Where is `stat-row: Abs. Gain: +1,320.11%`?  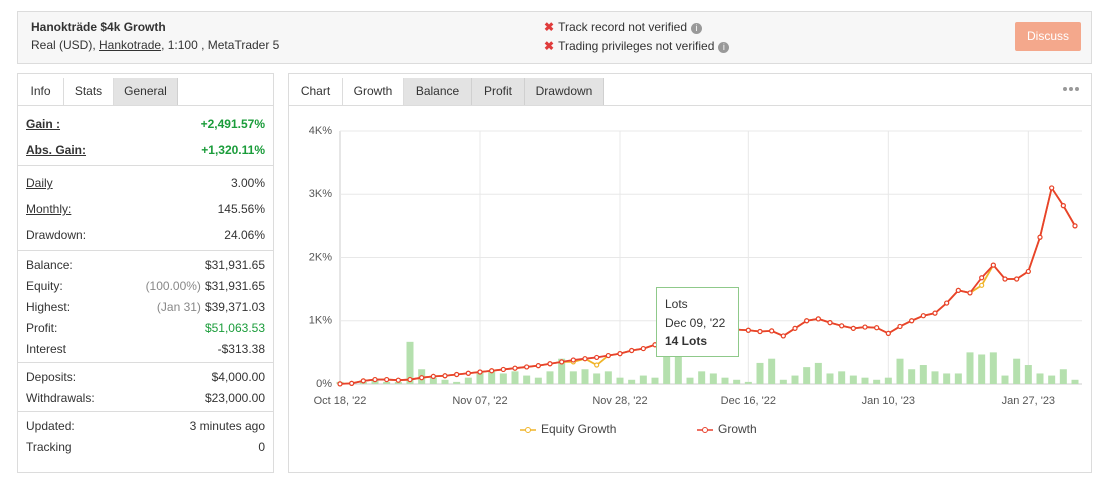 stat-row: Abs. Gain: +1,320.11% is located at coordinates (145, 150).